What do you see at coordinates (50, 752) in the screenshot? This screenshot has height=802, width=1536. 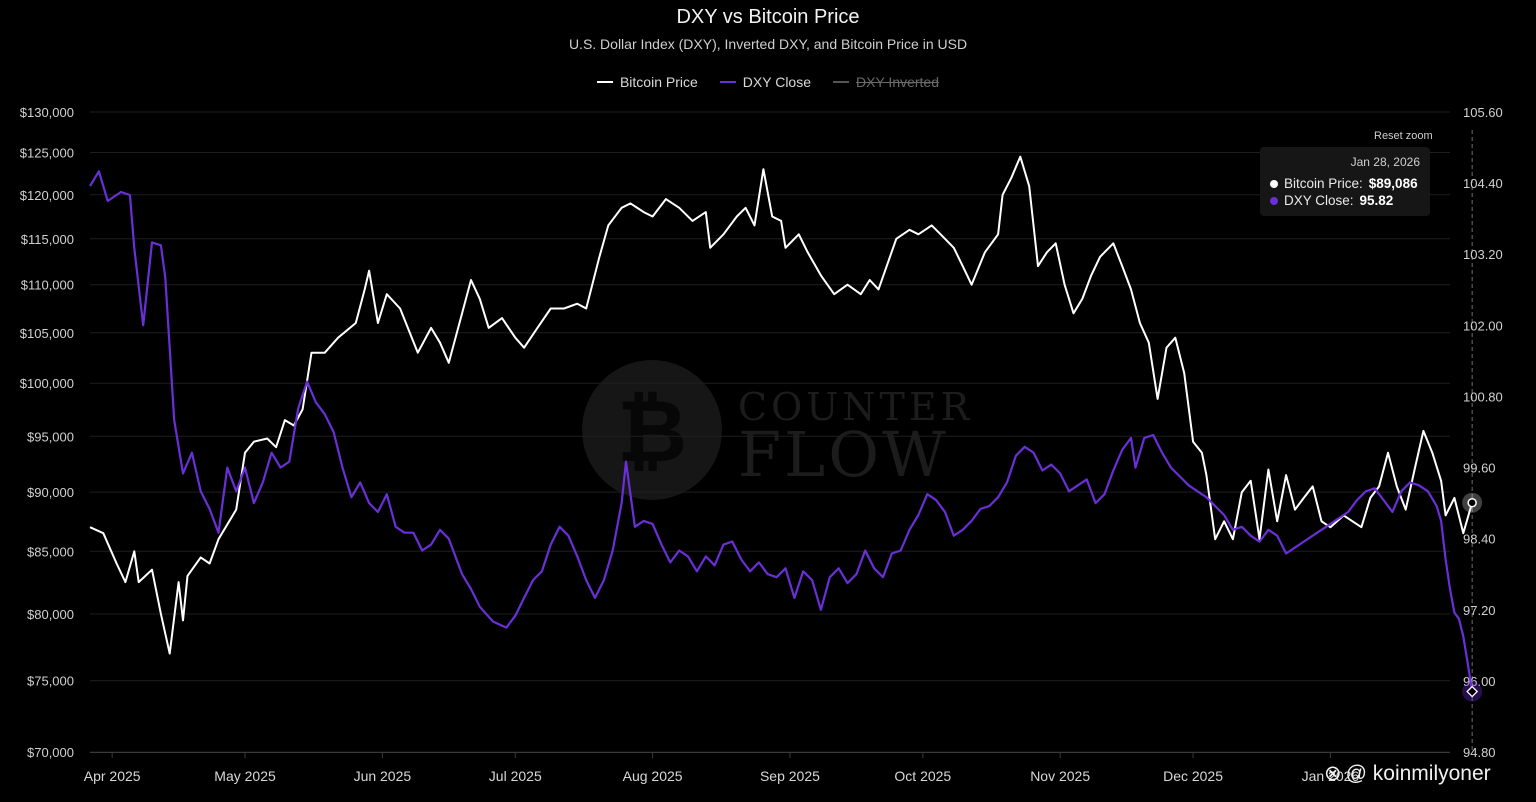 I see `left-axis-tick-label: $70,000` at bounding box center [50, 752].